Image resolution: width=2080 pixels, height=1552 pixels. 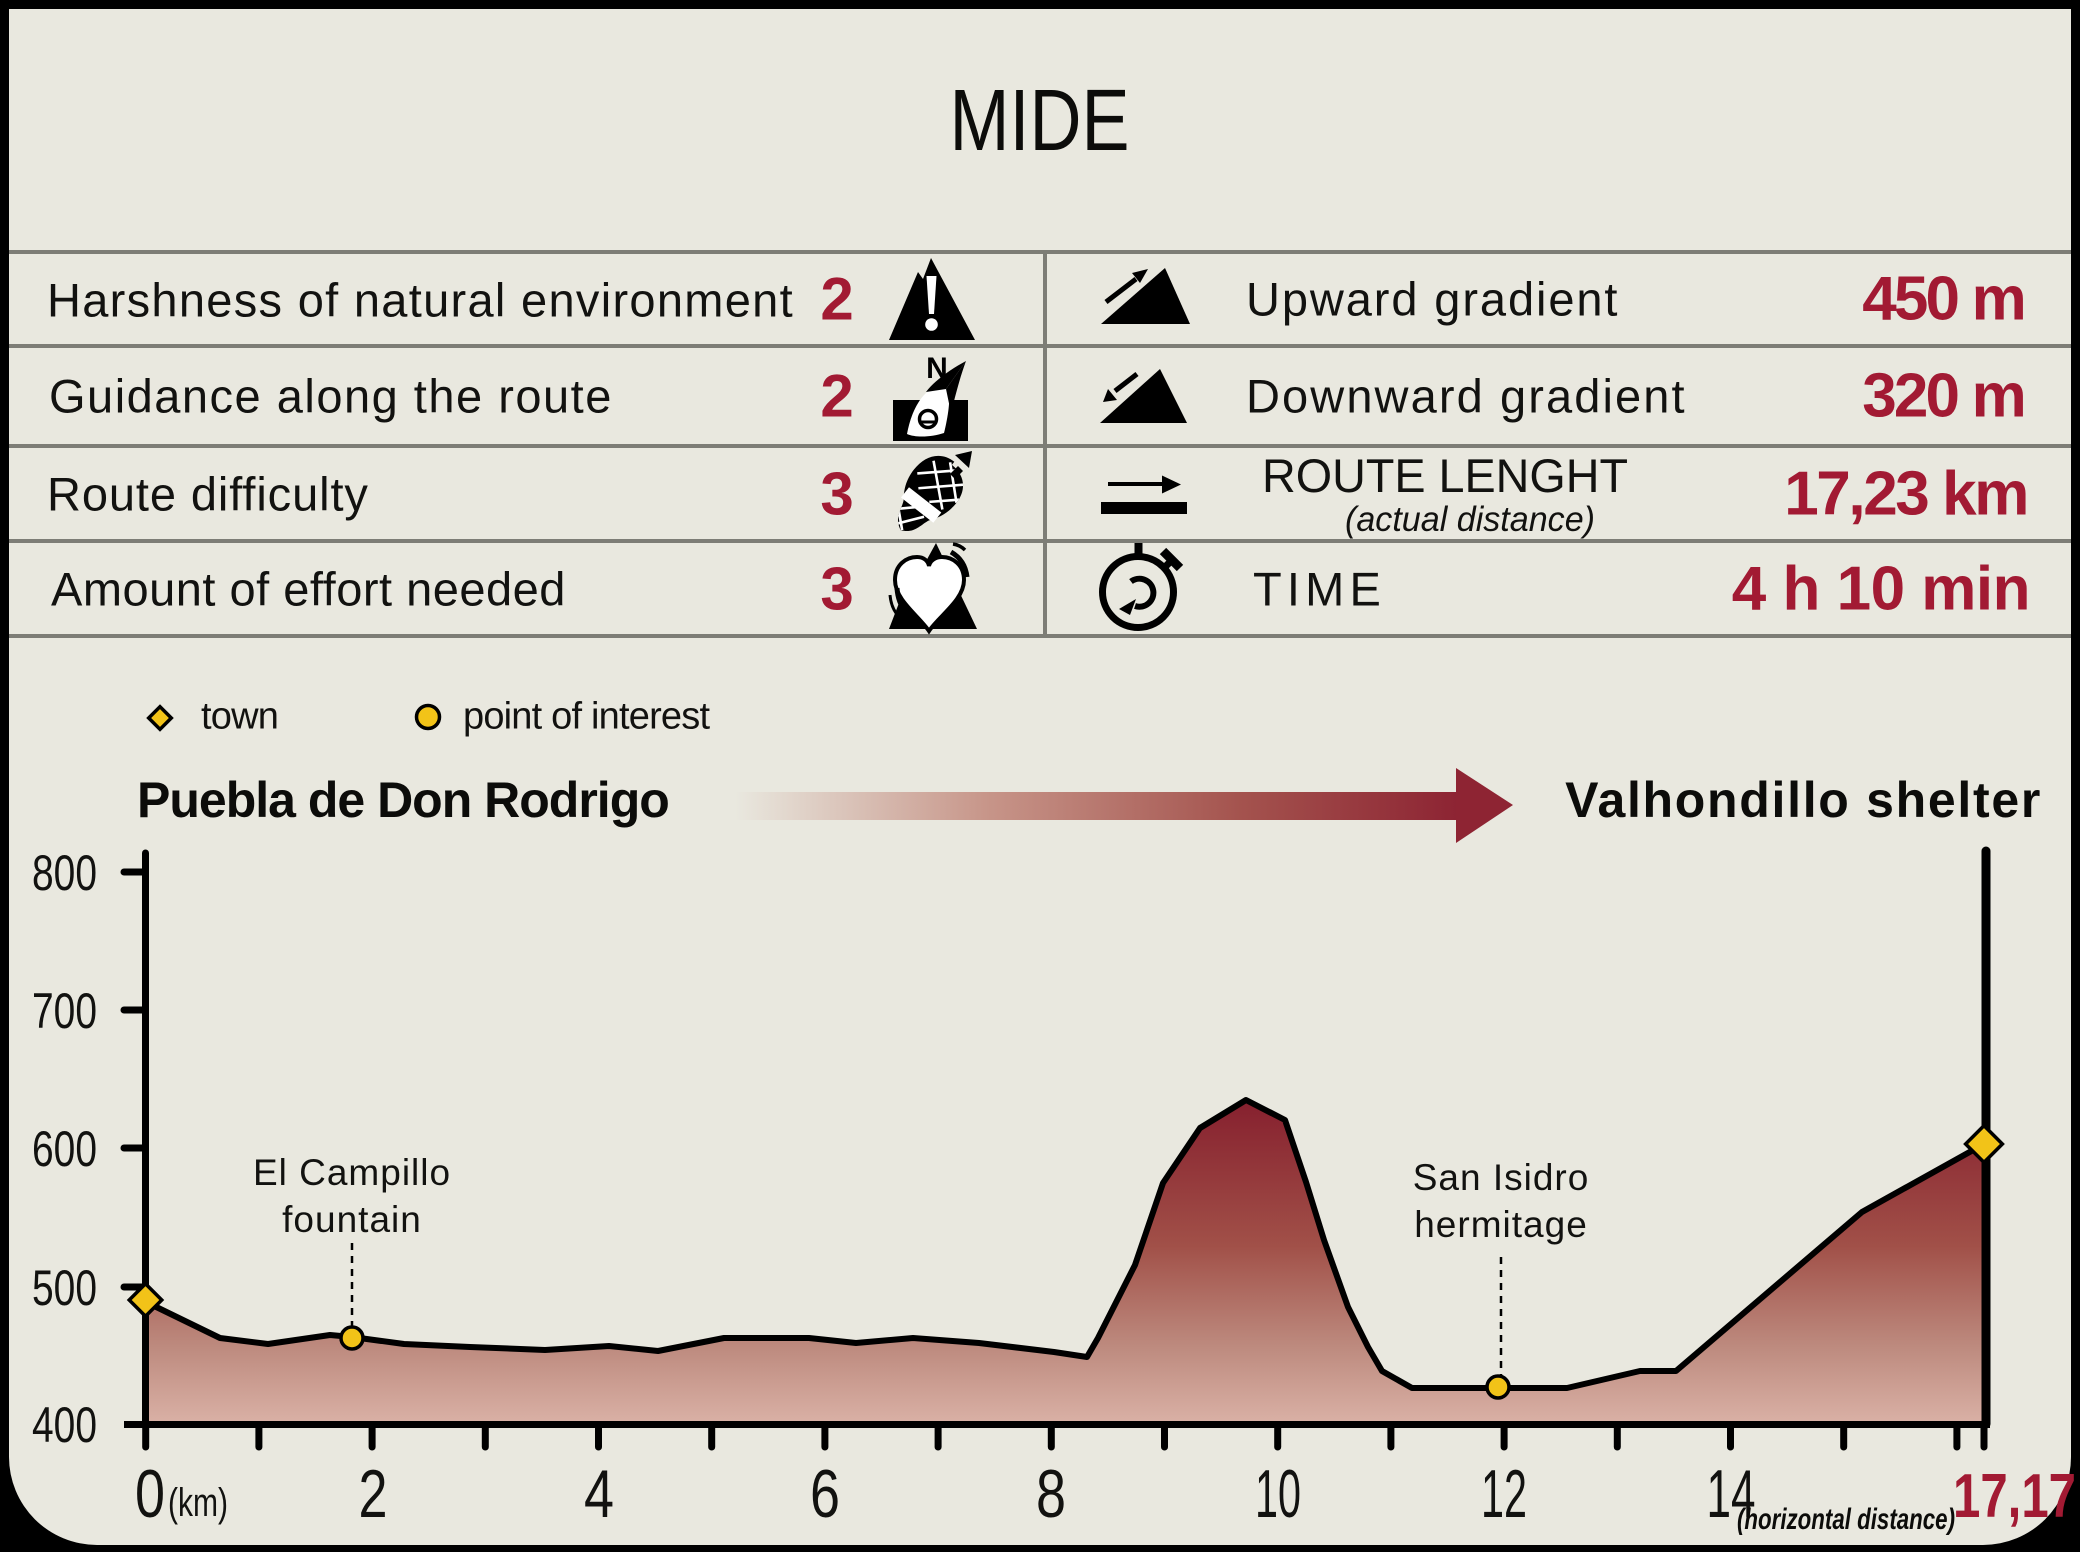 What do you see at coordinates (64, 1288) in the screenshot?
I see `svg-text: 500` at bounding box center [64, 1288].